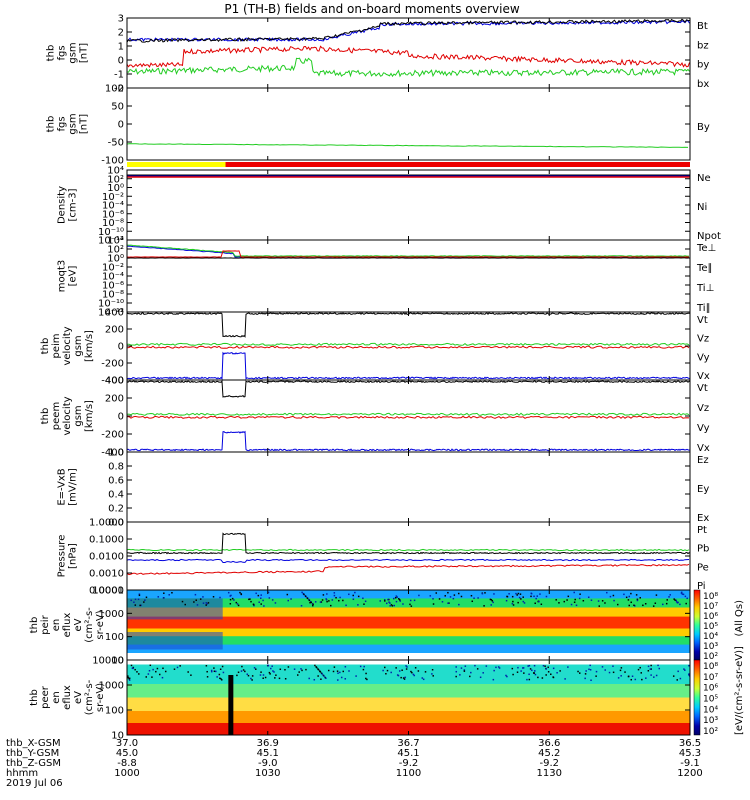 The height and width of the screenshot is (800, 750). What do you see at coordinates (111, 304) in the screenshot?
I see `panel-4-ytick: 10⁻¹⁰` at bounding box center [111, 304].